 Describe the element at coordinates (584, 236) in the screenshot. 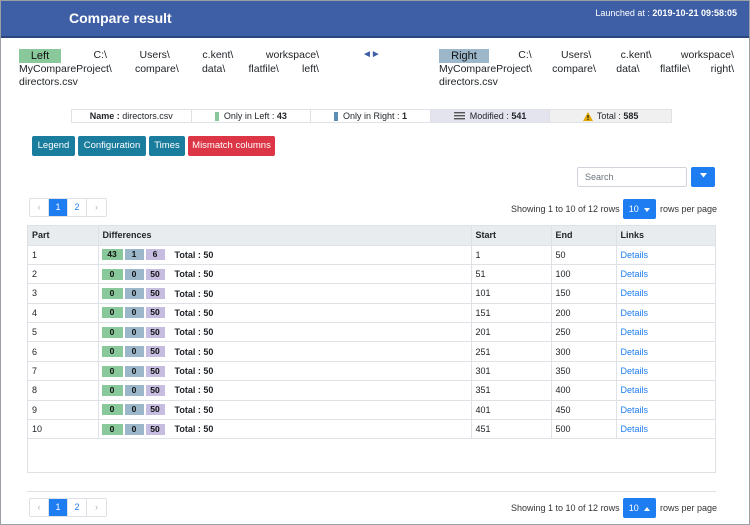

I see `column-header-end: End` at that location.